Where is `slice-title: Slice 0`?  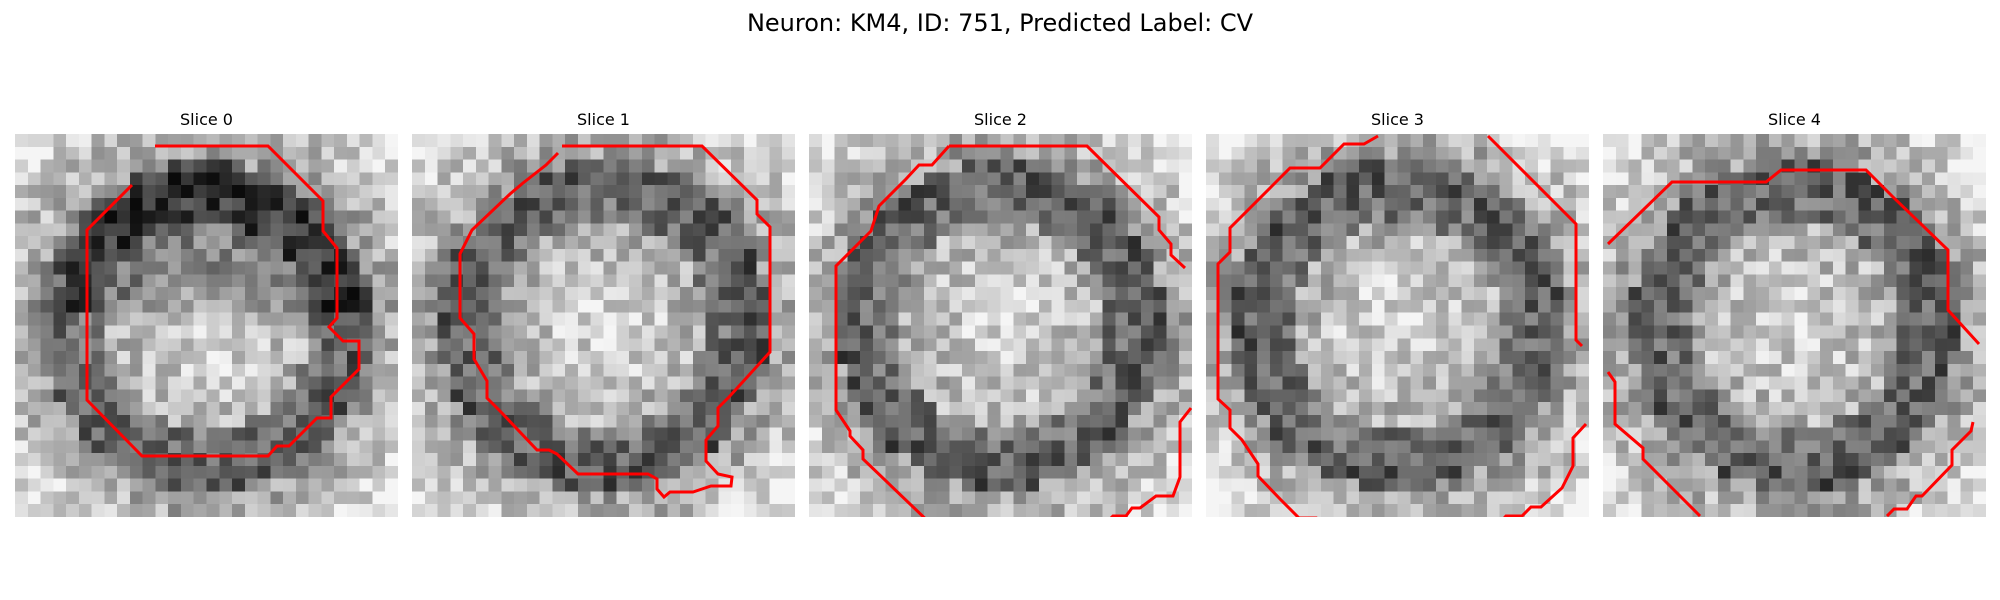
slice-title: Slice 0 is located at coordinates (206, 119).